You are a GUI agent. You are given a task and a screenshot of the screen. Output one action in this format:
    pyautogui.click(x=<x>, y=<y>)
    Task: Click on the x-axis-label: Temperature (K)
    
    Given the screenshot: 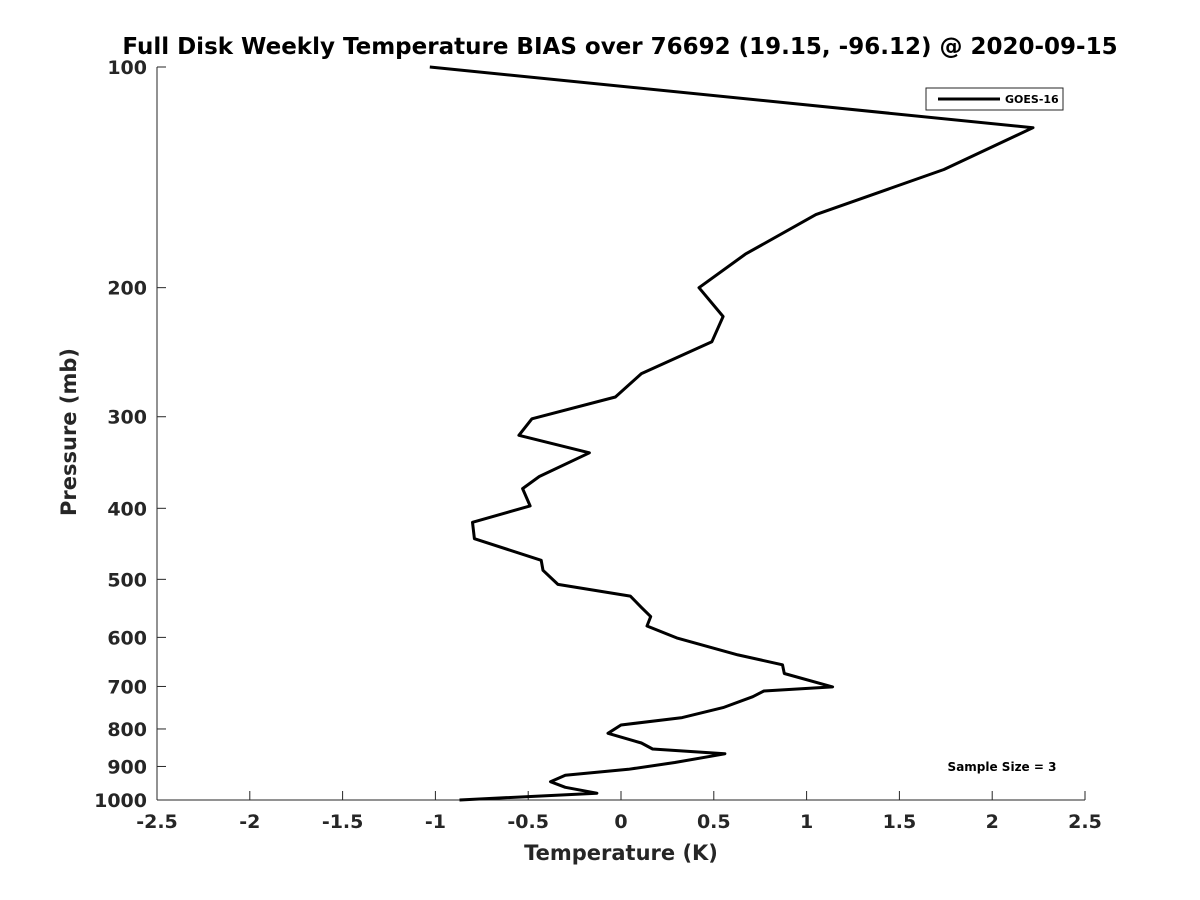 What is the action you would take?
    pyautogui.click(x=621, y=853)
    